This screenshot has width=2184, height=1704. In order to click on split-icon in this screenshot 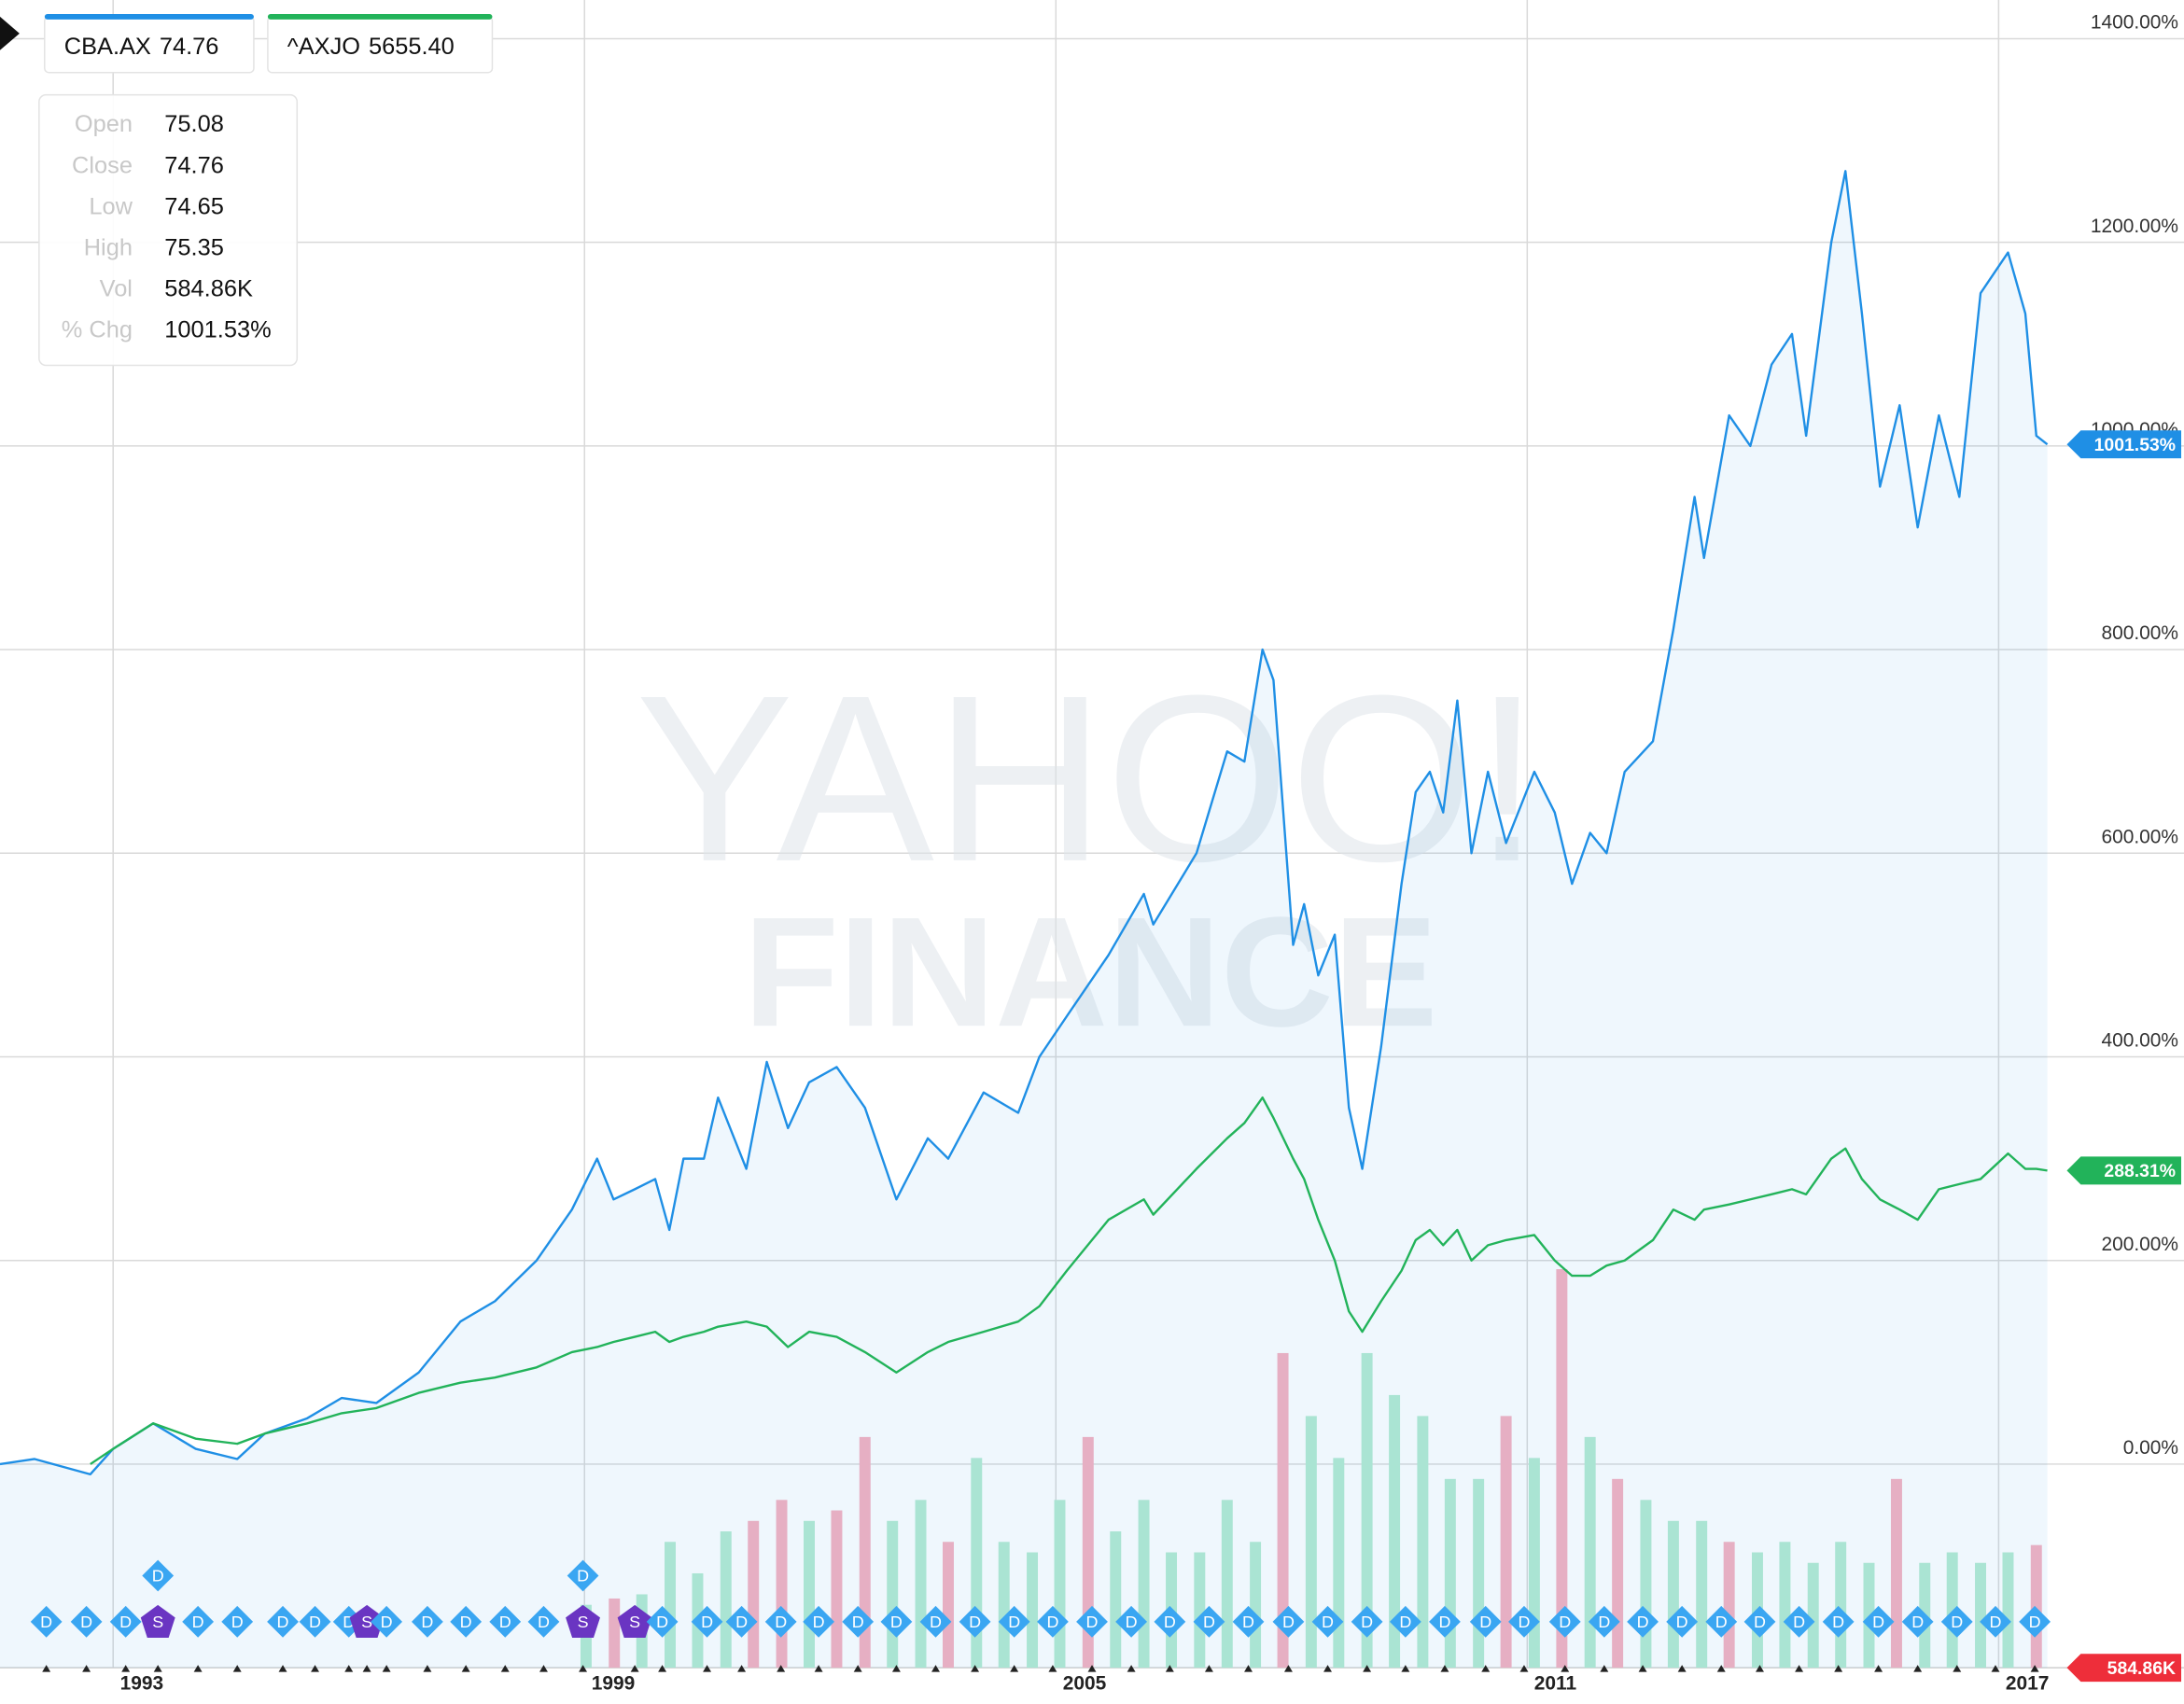, I will do `click(634, 1622)`.